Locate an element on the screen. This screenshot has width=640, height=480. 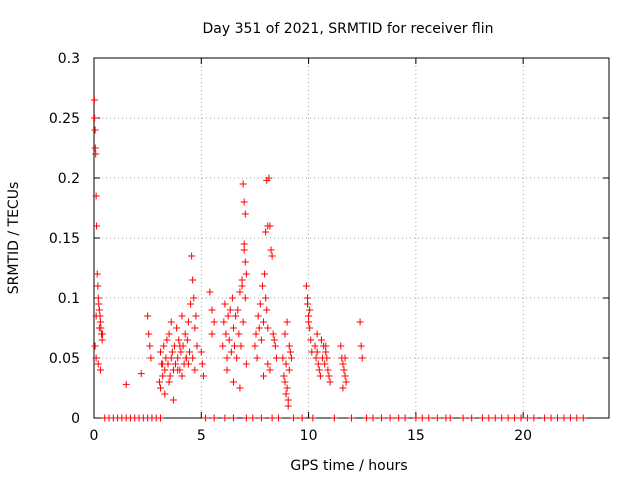
x-axis-label: GPS time / hours is located at coordinates (348, 466).